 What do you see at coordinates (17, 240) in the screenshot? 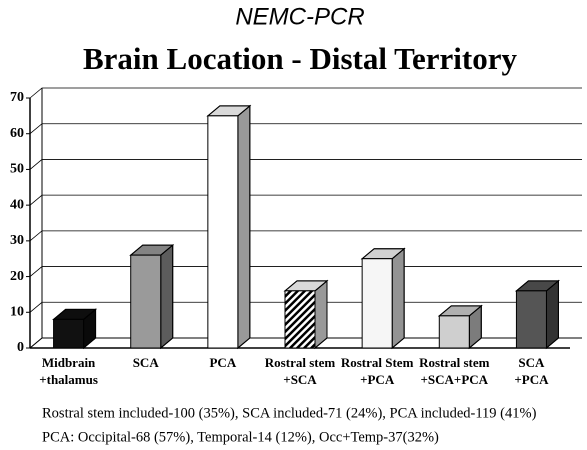
I see `y-tick-label: 30` at bounding box center [17, 240].